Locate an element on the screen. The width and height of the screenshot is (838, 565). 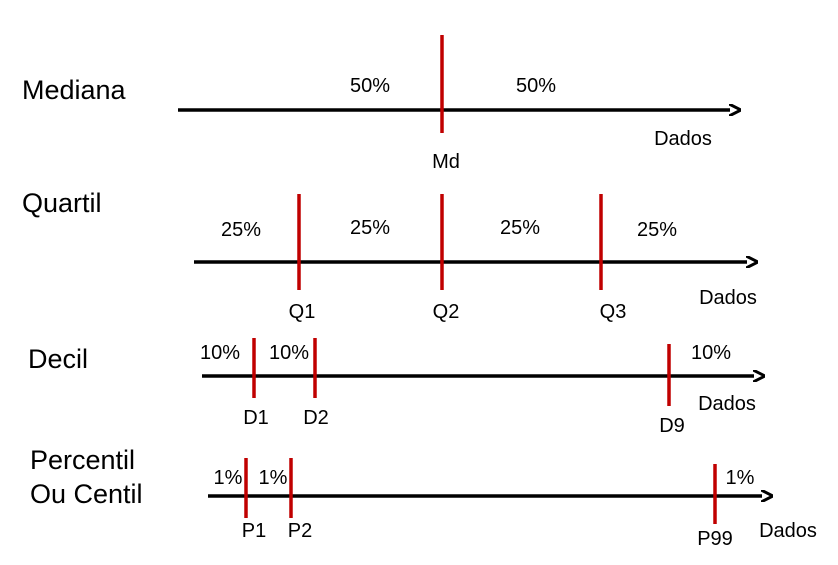
marker-label-d2: D2 is located at coordinates (316, 418).